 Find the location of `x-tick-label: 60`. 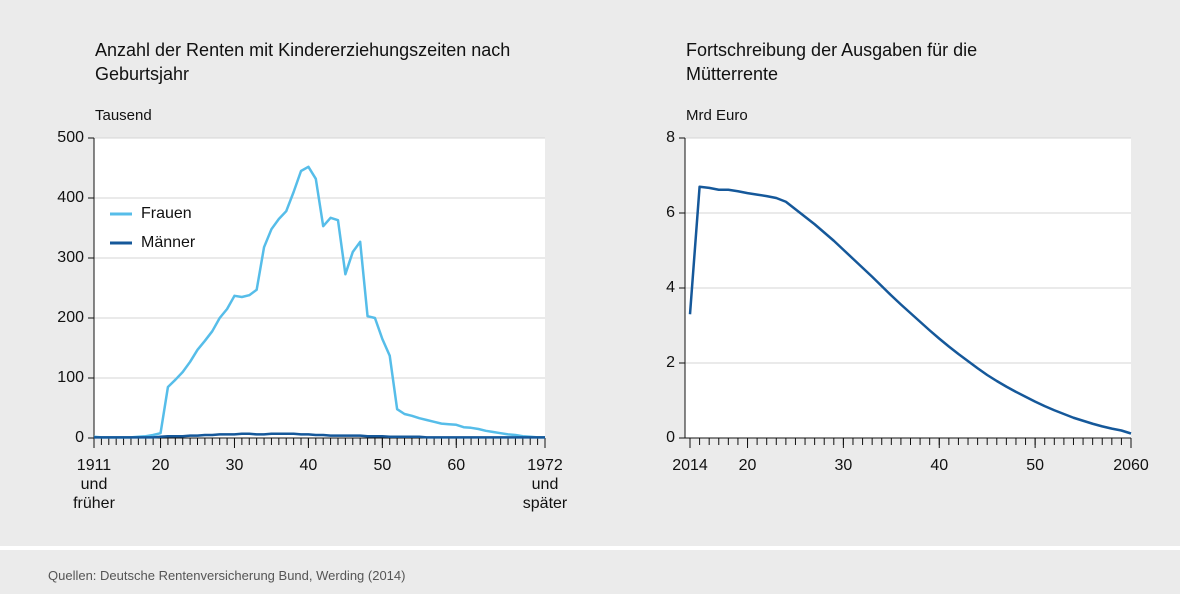

x-tick-label: 60 is located at coordinates (456, 465).